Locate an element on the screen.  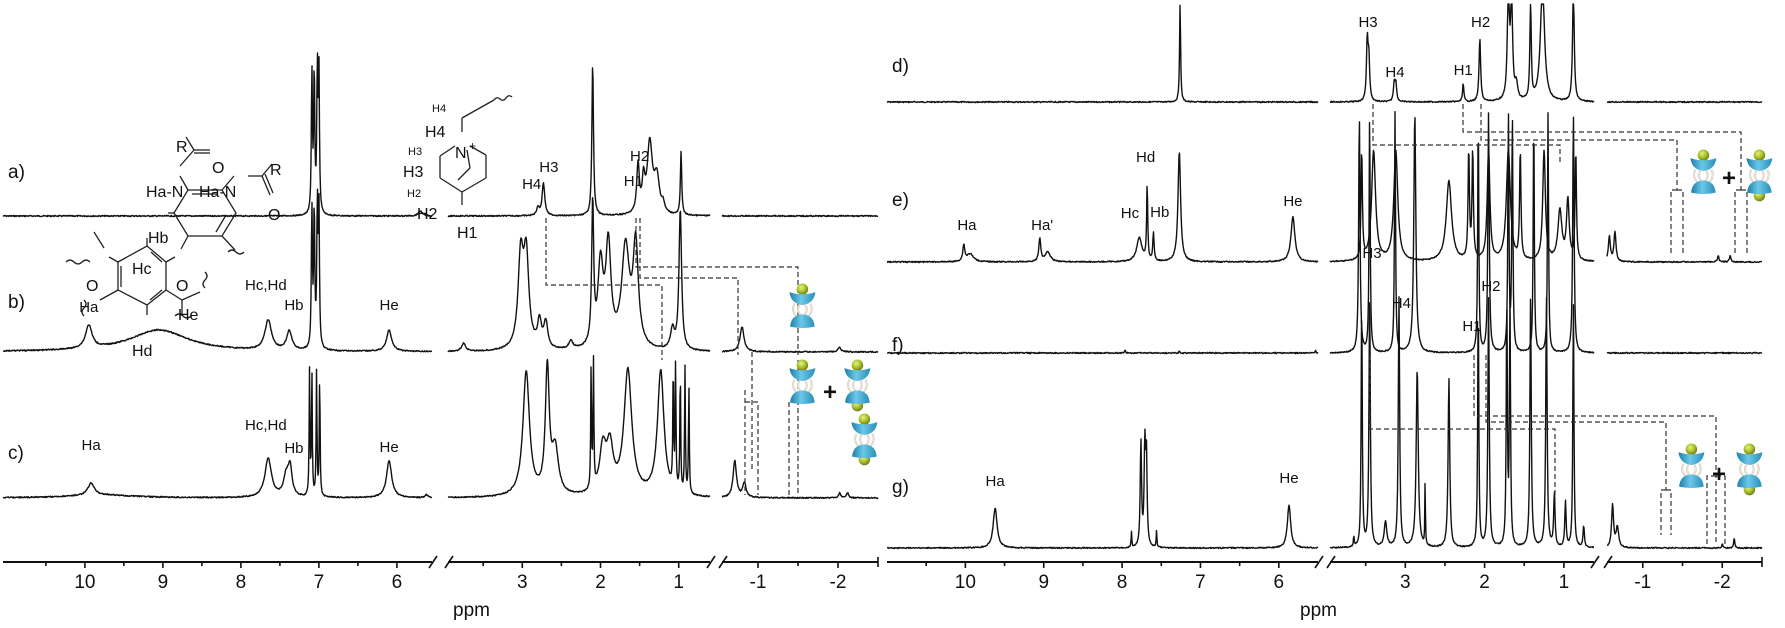
peak-label-f-1: H4 is located at coordinates (1401, 303).